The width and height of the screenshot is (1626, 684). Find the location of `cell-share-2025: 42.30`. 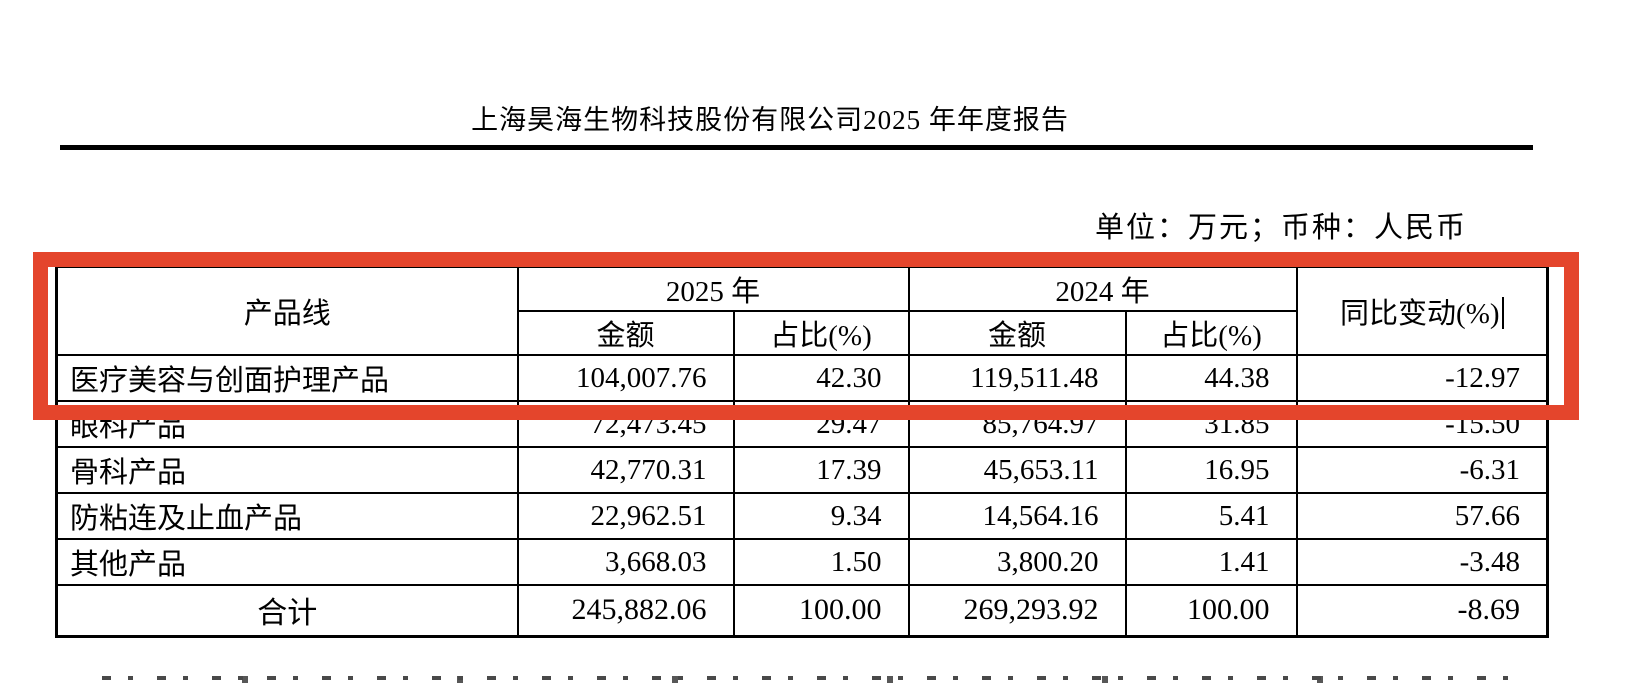

cell-share-2025: 42.30 is located at coordinates (821, 378).